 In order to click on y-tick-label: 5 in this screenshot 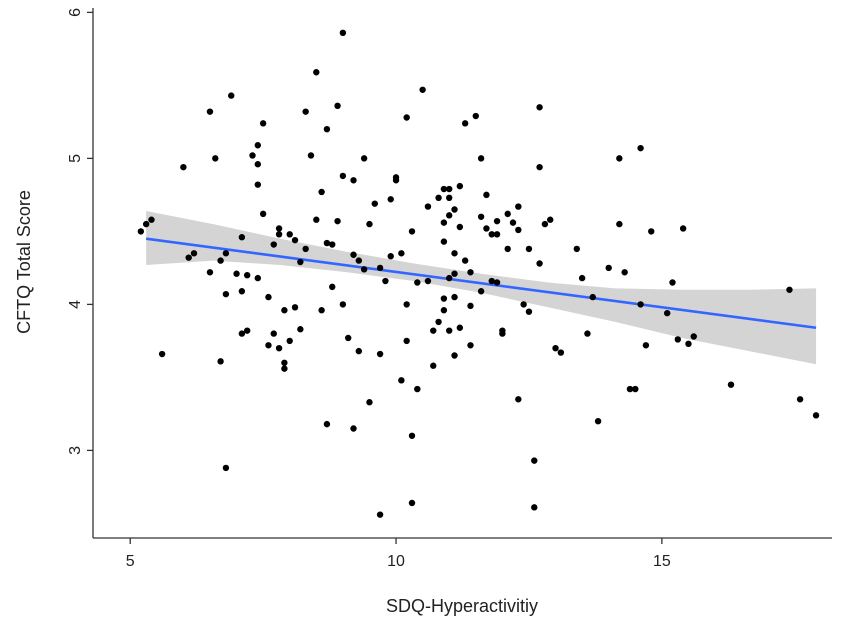, I will do `click(75, 158)`.